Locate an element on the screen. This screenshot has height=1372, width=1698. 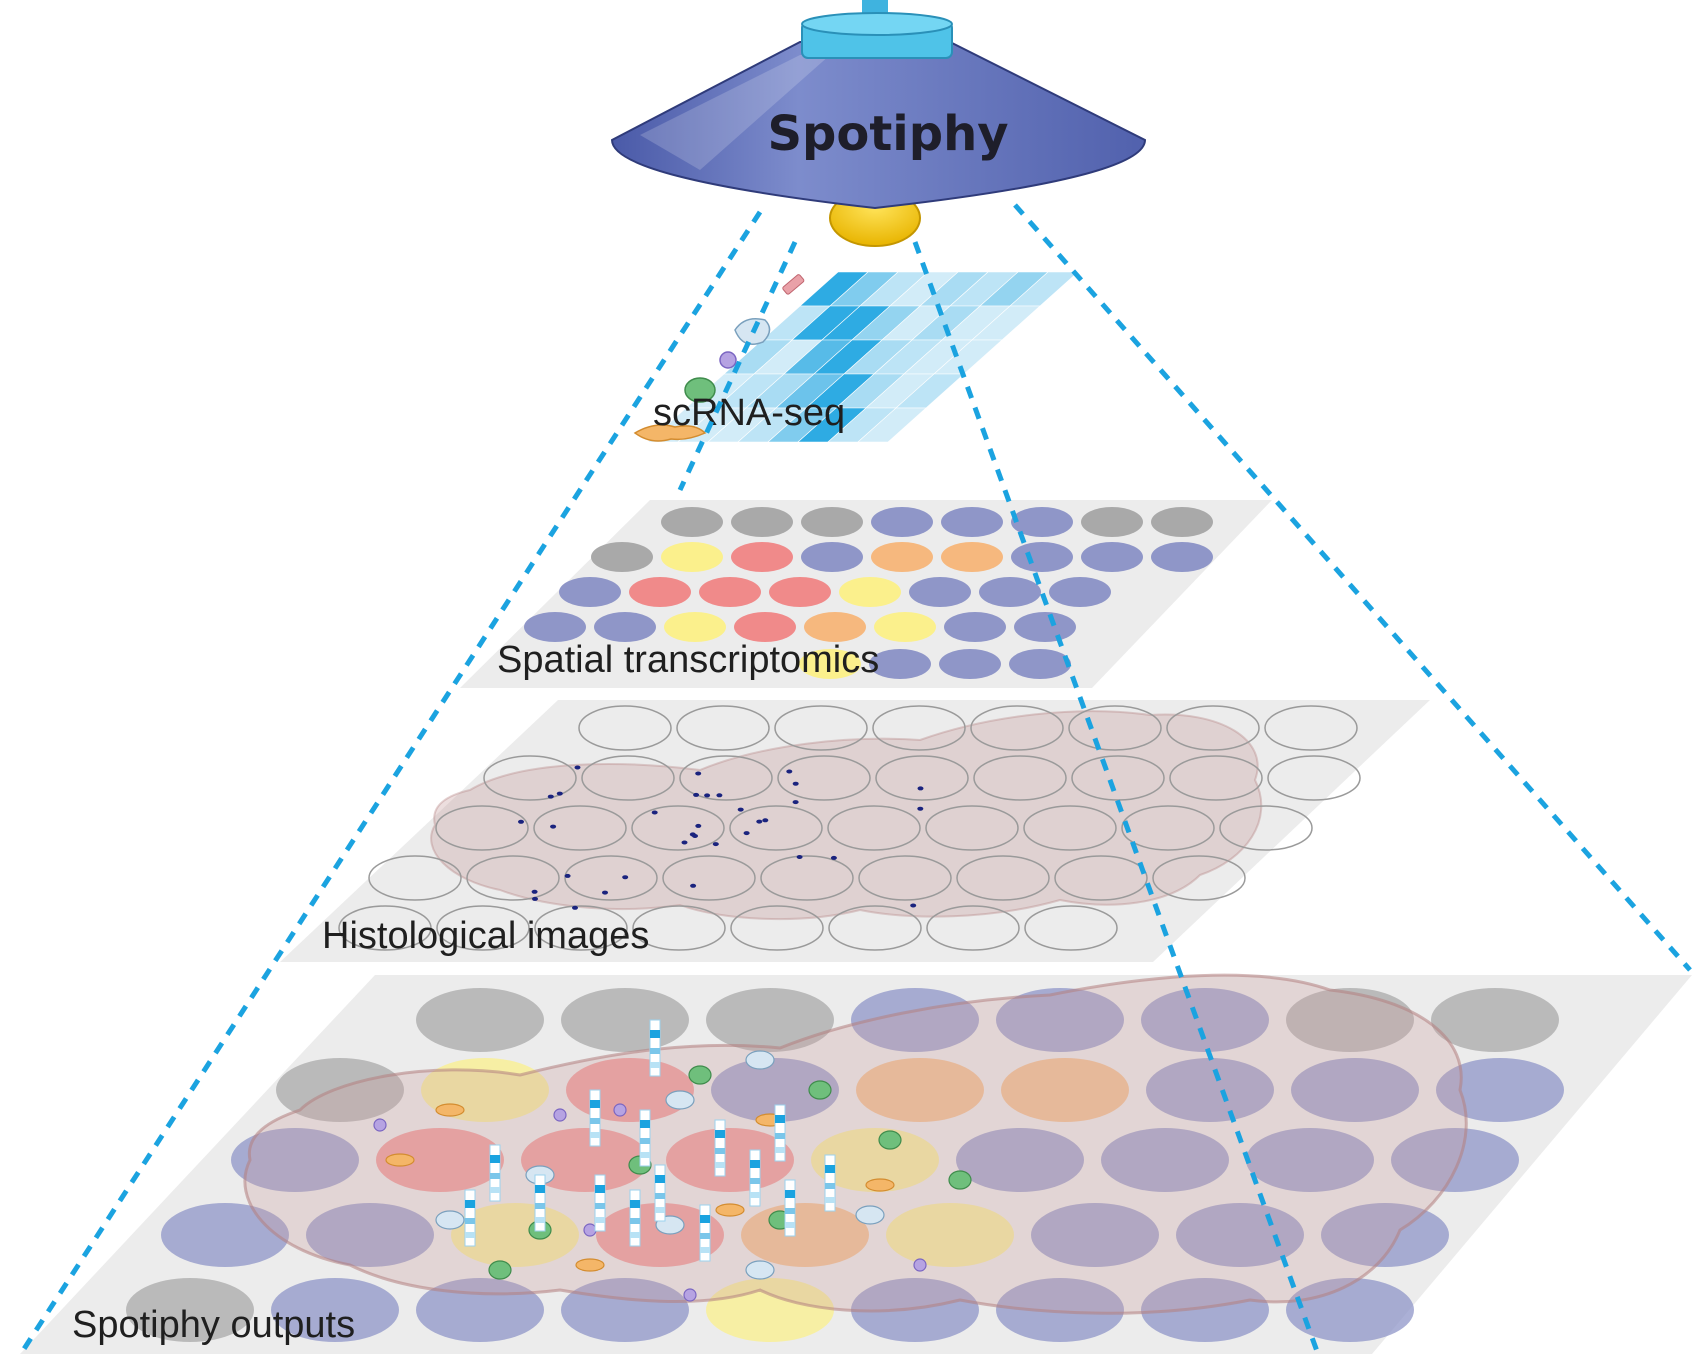
layer-label-histological-images: Histological images is located at coordinates (485, 936).